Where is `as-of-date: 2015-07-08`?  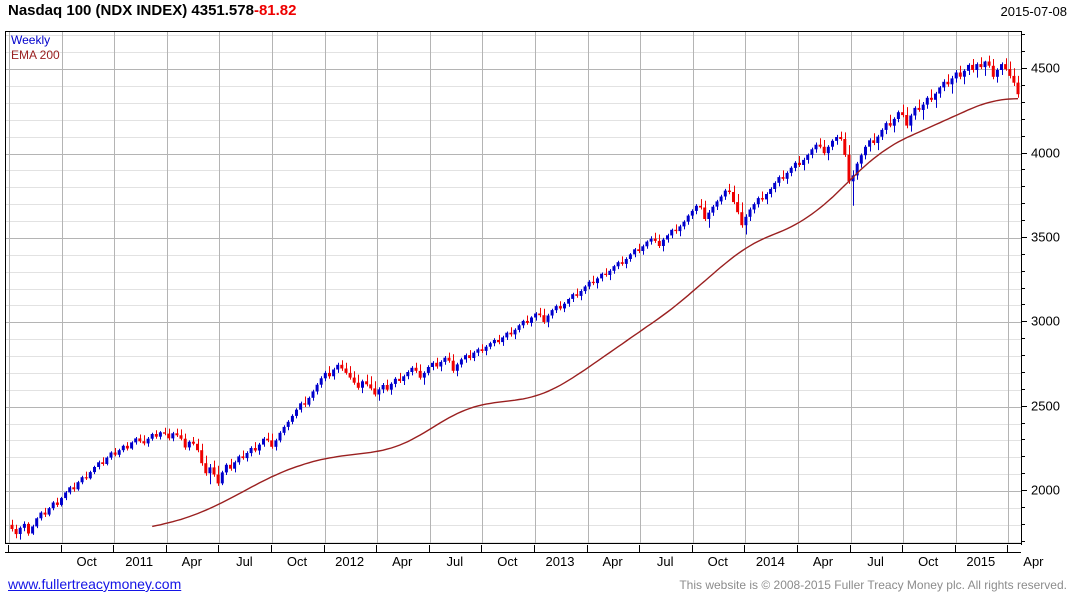 as-of-date: 2015-07-08 is located at coordinates (1034, 11).